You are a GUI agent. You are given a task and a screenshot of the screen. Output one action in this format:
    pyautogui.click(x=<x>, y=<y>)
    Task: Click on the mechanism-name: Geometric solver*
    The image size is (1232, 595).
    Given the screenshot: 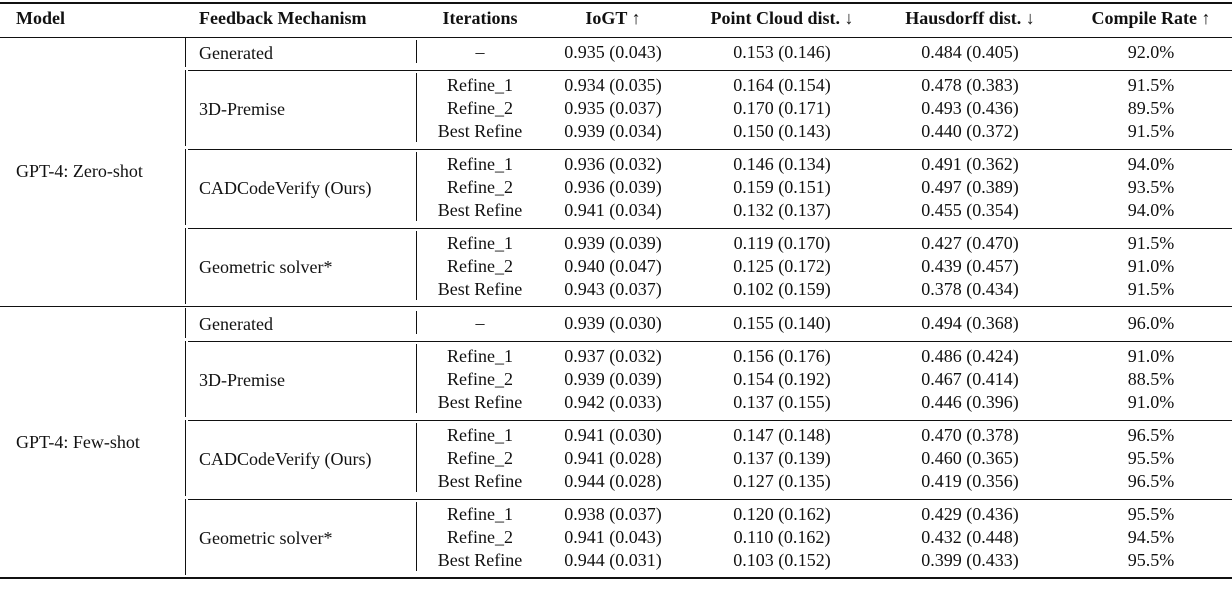 What is the action you would take?
    pyautogui.click(x=266, y=538)
    